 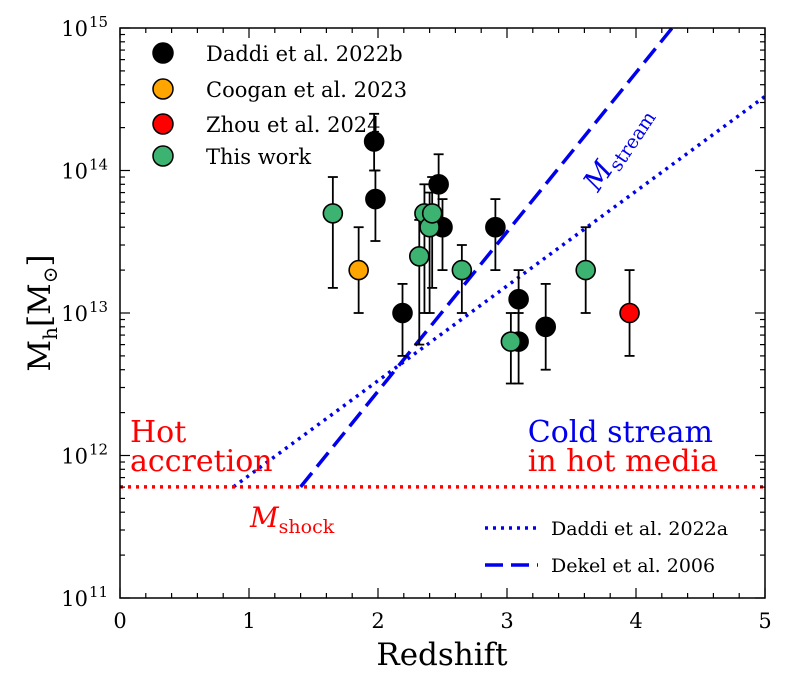 I want to click on y-tick-label-exponent: 13, so click(x=98, y=307).